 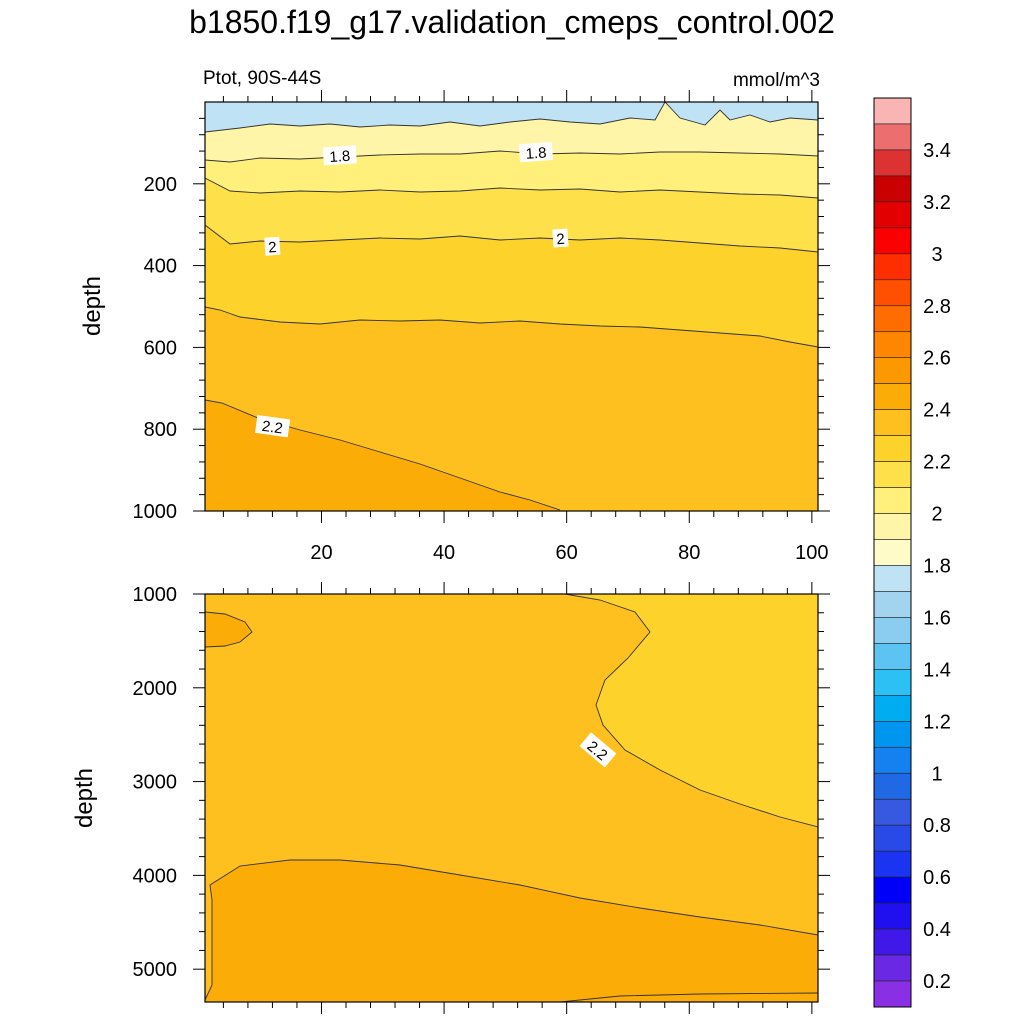 What do you see at coordinates (160, 185) in the screenshot?
I see `y-tick-label: 200` at bounding box center [160, 185].